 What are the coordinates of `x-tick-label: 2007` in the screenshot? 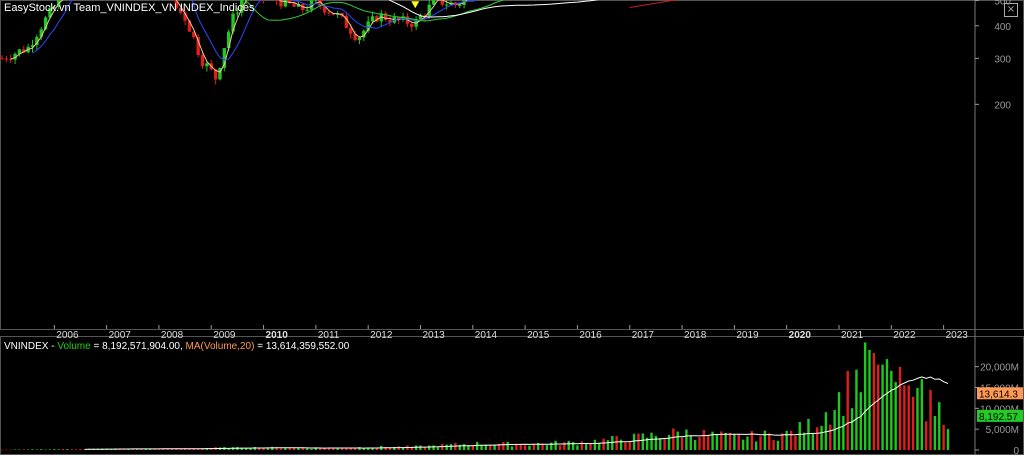 It's located at (120, 335).